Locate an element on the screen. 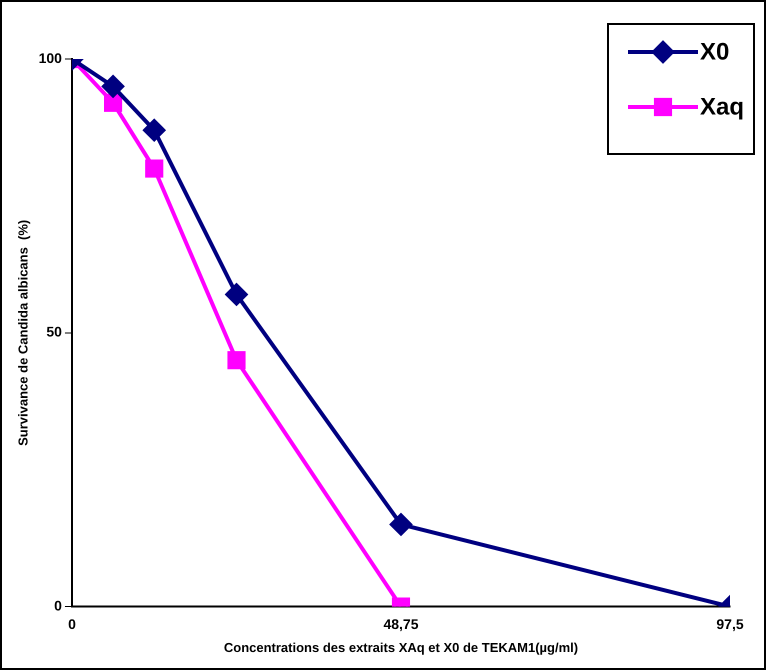  legend-label: Xaq is located at coordinates (722, 107).